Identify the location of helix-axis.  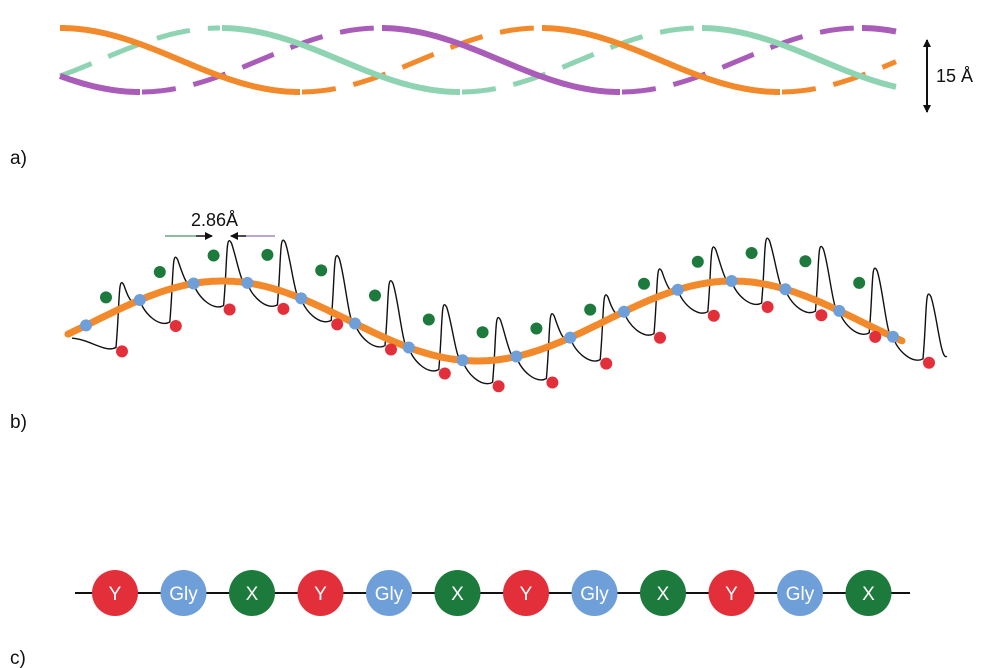
(485, 321).